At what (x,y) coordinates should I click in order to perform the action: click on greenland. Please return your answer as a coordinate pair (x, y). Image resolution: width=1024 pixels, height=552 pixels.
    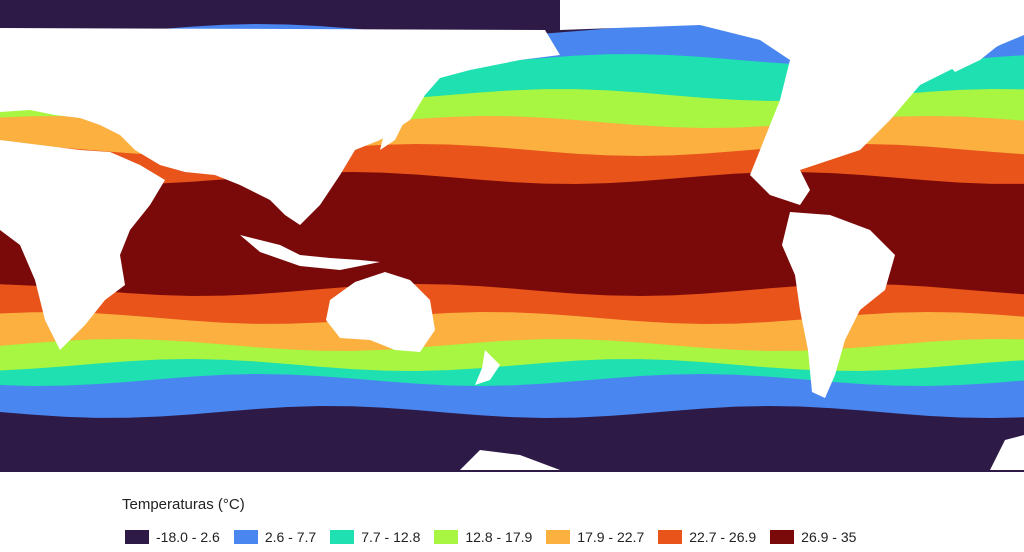
    Looking at the image, I should click on (955, 40).